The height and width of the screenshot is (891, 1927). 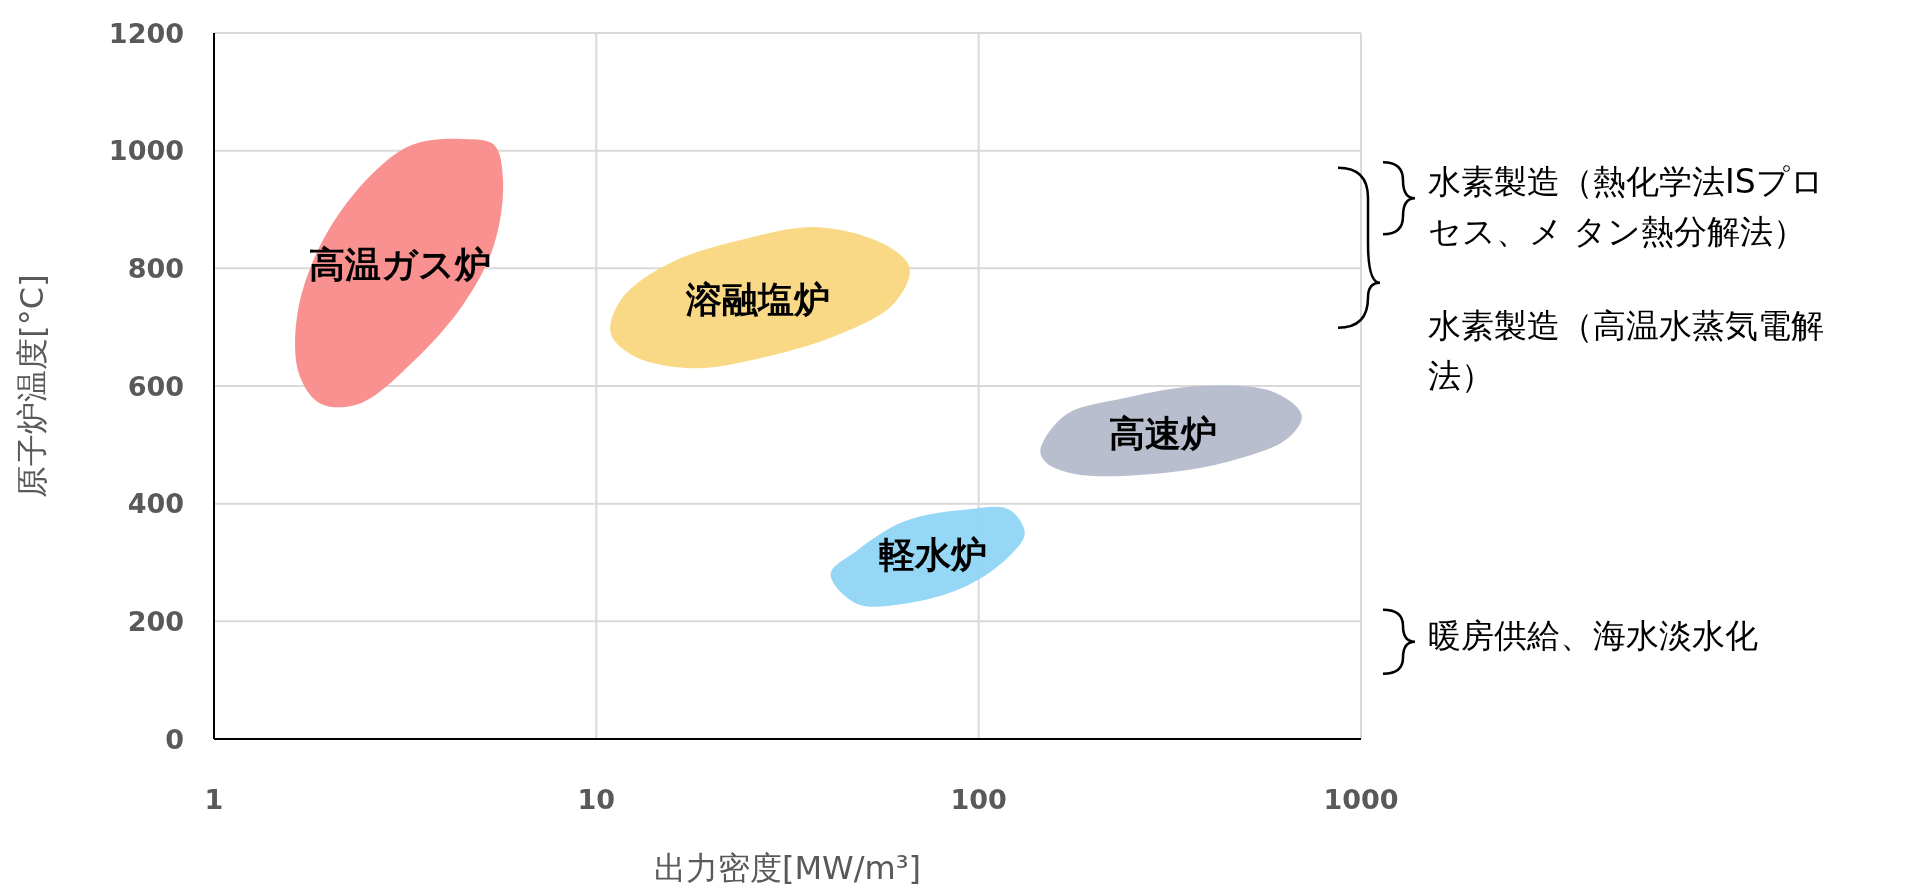 I want to click on y-tick-label: 800, so click(x=155, y=268).